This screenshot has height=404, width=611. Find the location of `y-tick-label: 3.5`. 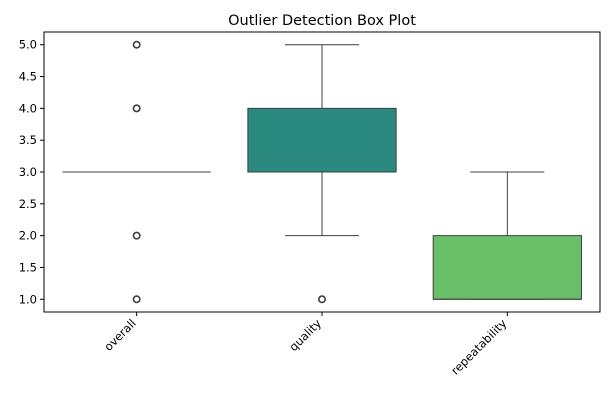

y-tick-label: 3.5 is located at coordinates (28, 140).